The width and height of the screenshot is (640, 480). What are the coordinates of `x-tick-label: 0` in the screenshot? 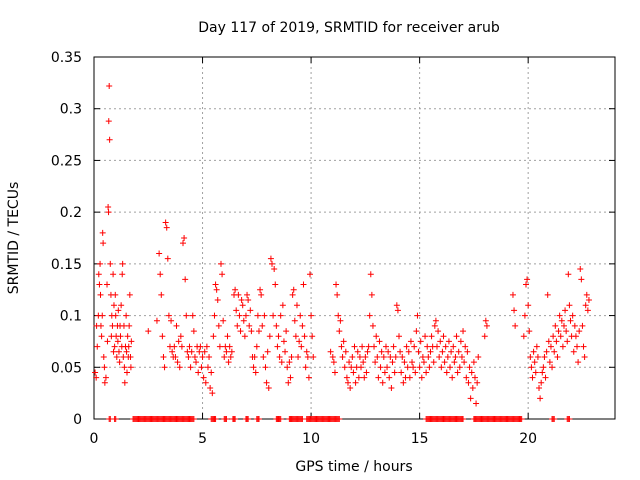 It's located at (94, 439).